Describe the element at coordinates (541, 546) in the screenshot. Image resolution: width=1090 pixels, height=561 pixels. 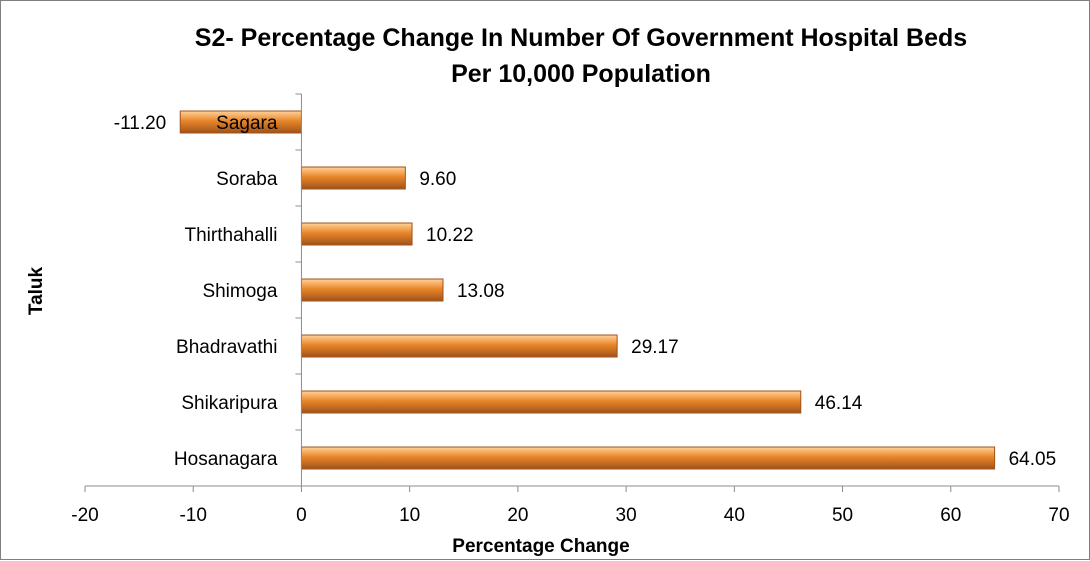
I see `x-axis-title: Percentage Change` at that location.